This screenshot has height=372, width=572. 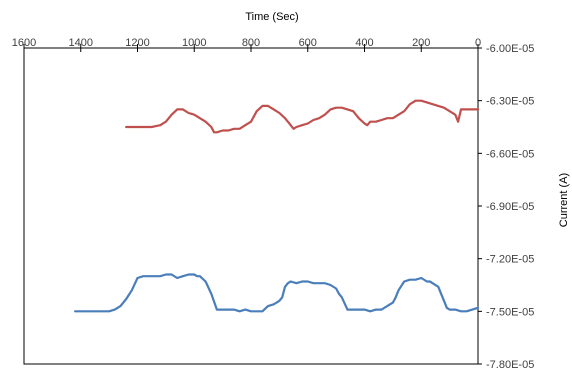 I want to click on y-tick-label: -7.20E-05, so click(x=510, y=260).